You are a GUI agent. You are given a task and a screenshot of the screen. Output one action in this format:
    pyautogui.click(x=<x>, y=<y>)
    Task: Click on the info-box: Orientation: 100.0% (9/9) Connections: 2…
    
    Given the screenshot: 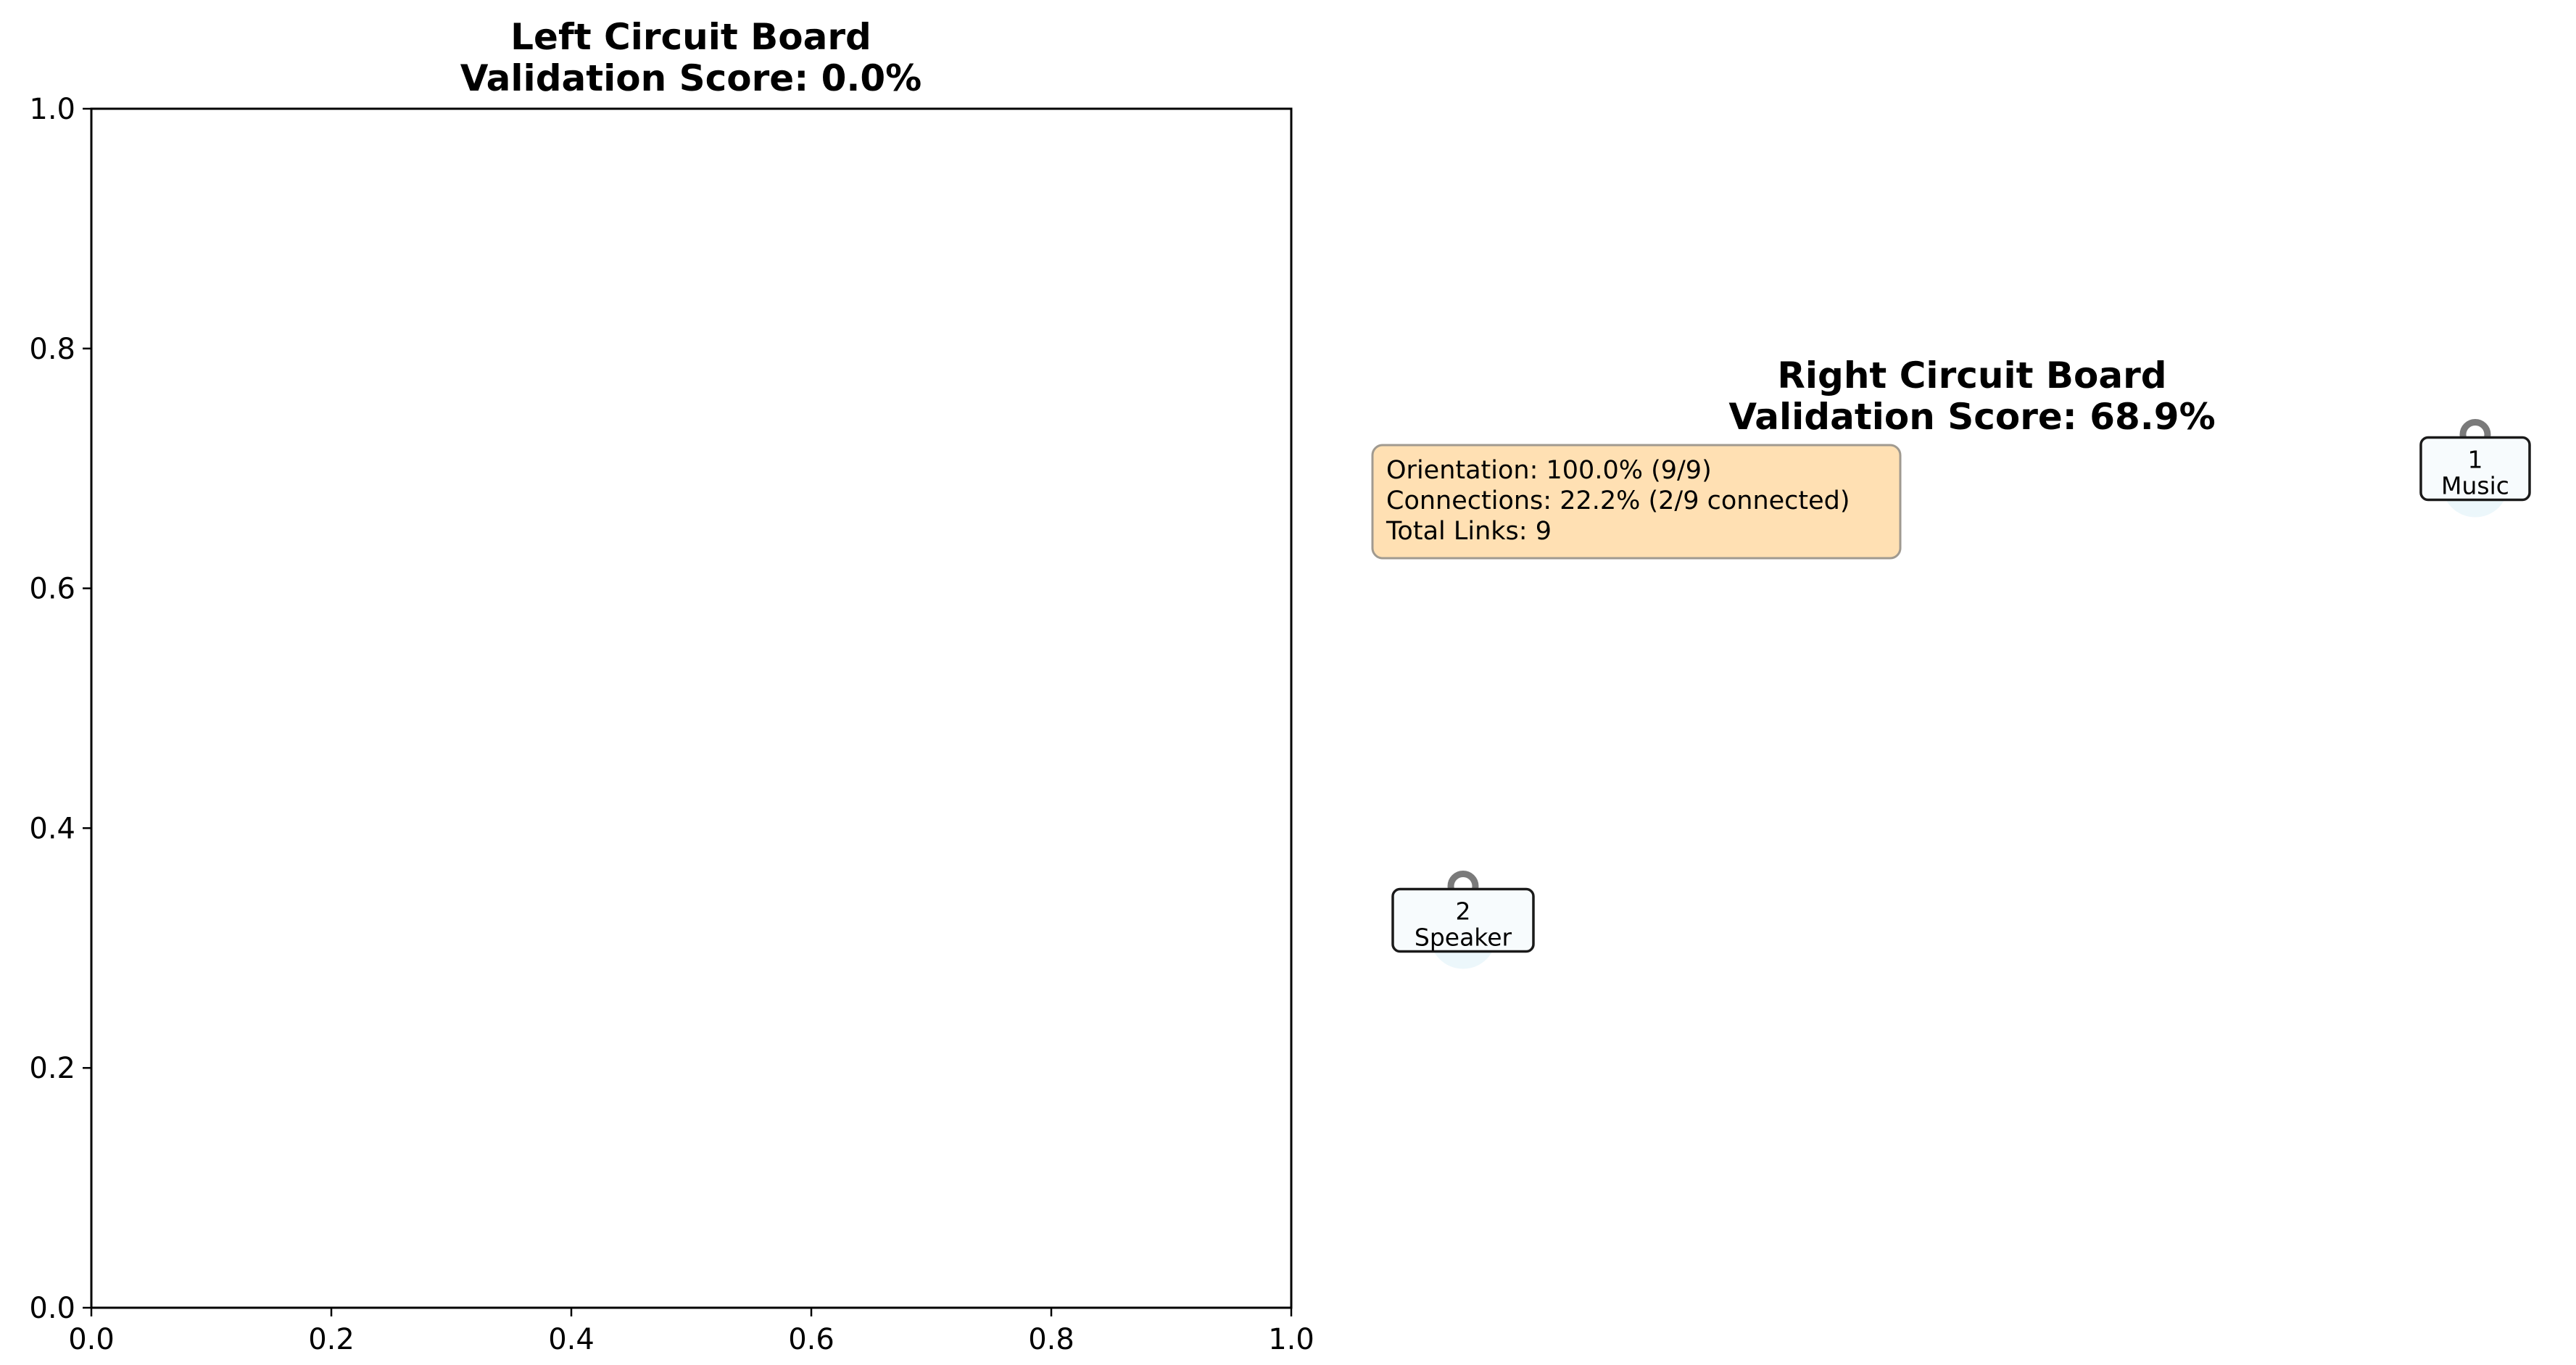 What is the action you would take?
    pyautogui.click(x=1636, y=502)
    